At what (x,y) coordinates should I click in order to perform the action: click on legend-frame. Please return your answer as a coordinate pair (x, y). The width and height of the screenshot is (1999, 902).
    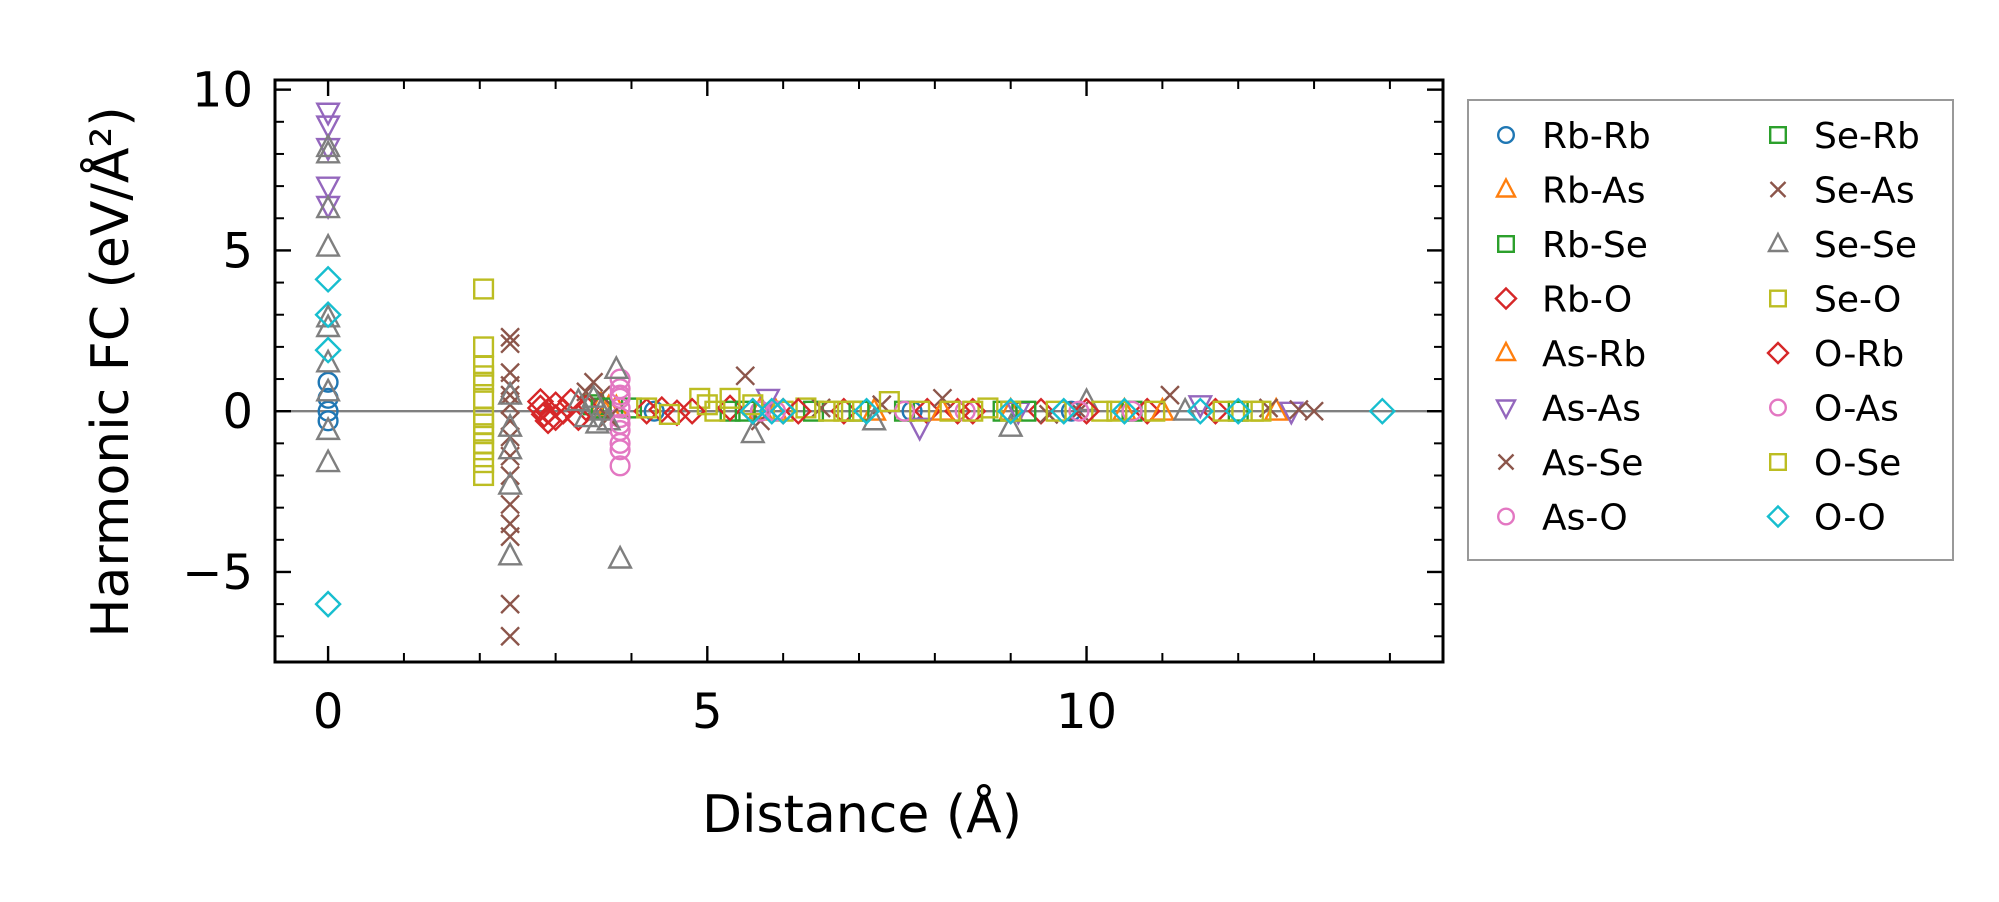
    Looking at the image, I should click on (1710, 330).